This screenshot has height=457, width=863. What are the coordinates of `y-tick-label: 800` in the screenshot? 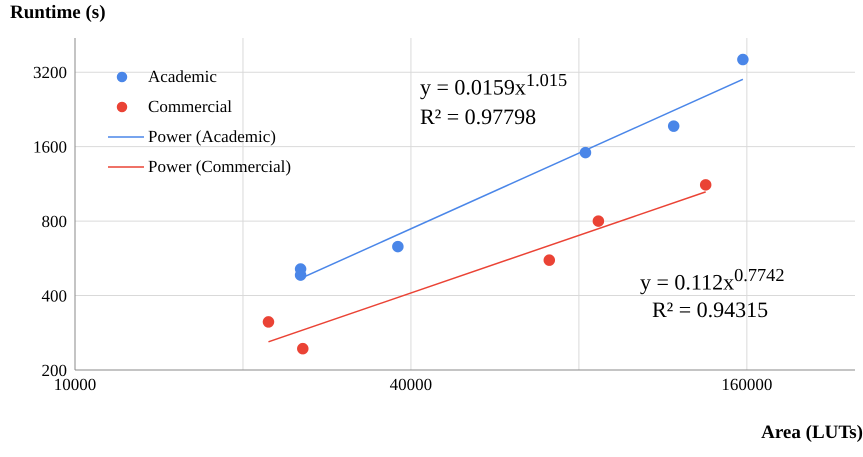 It's located at (54, 222).